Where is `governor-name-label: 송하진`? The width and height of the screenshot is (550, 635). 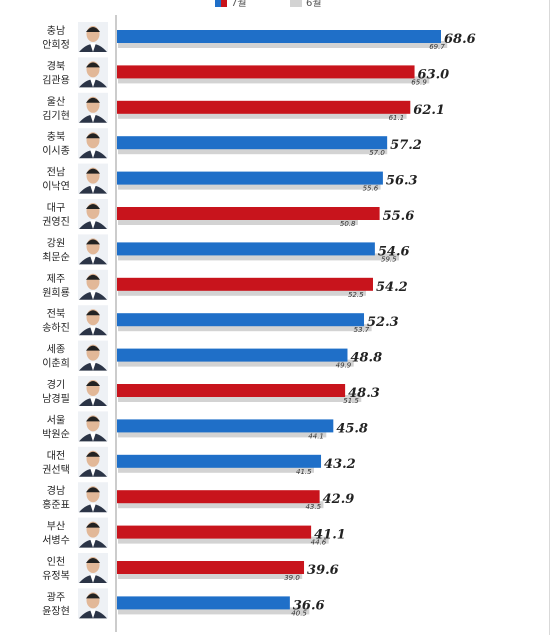 governor-name-label: 송하진 is located at coordinates (56, 327).